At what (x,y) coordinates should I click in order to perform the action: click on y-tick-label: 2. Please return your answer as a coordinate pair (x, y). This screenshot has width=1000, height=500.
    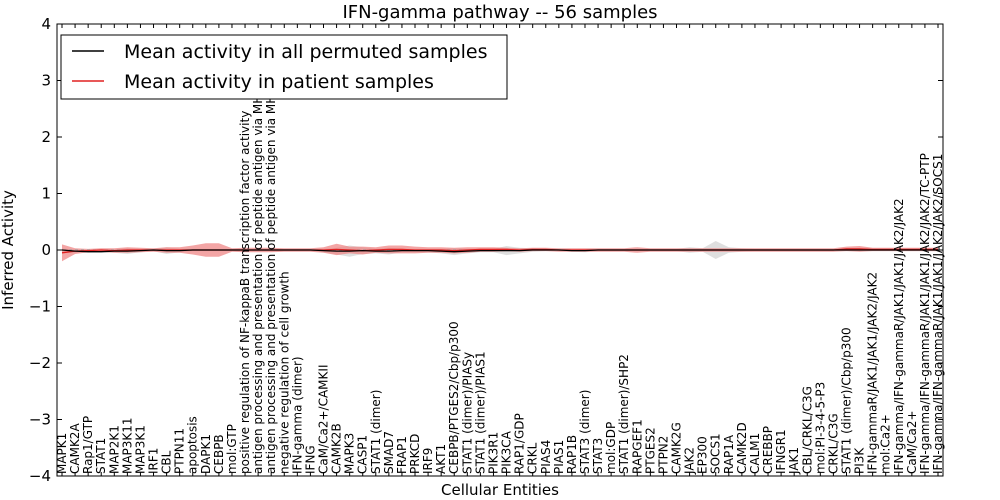
    Looking at the image, I should click on (46, 137).